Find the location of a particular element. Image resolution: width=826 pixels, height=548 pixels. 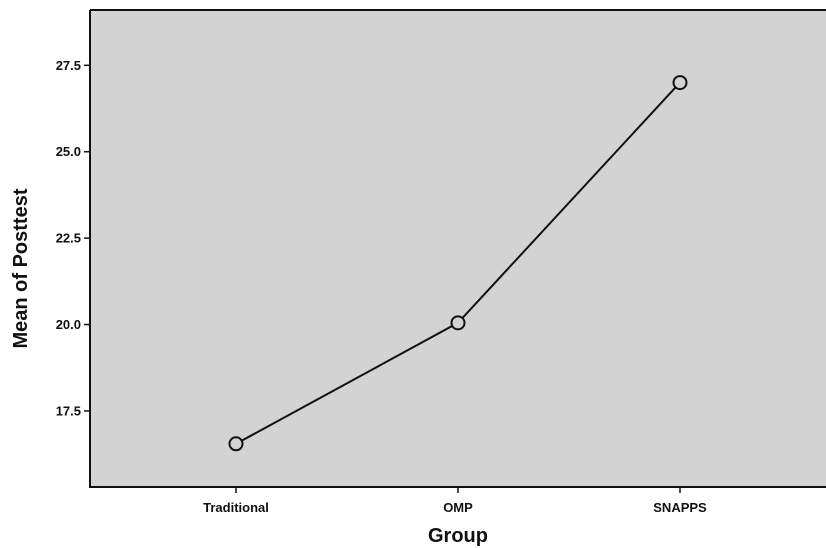

y-tick-label: 25.0 is located at coordinates (68, 151).